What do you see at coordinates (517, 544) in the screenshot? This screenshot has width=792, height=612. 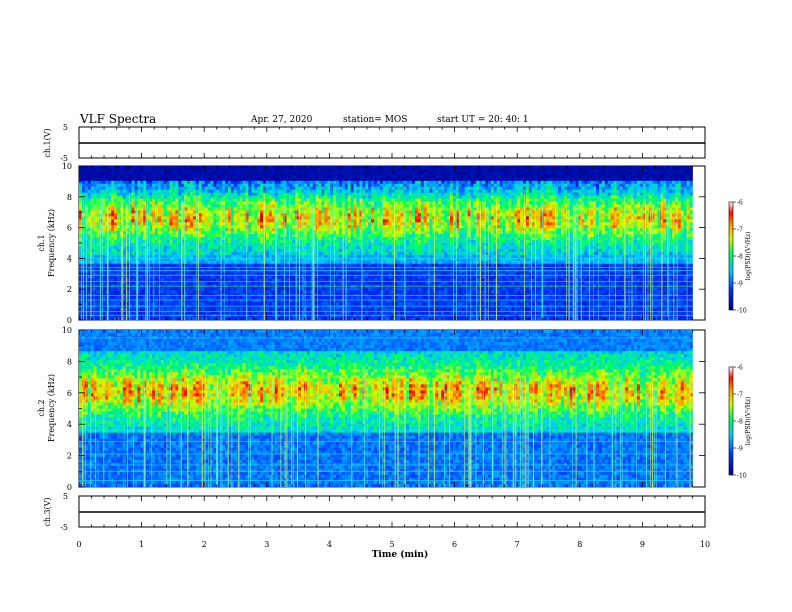 I see `x-tick-label: 7` at bounding box center [517, 544].